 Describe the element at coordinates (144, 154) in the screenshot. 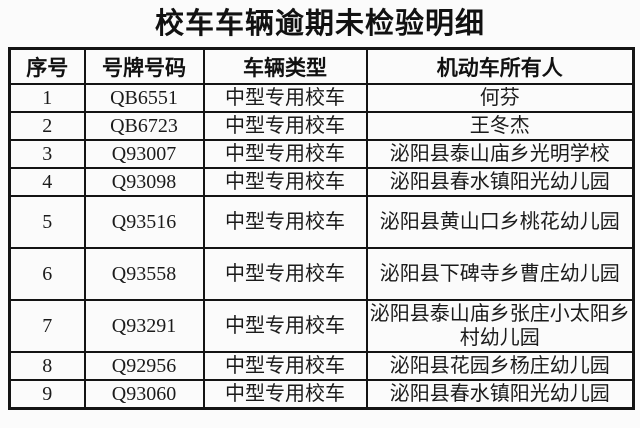

I see `cell-plate: Q93007` at that location.